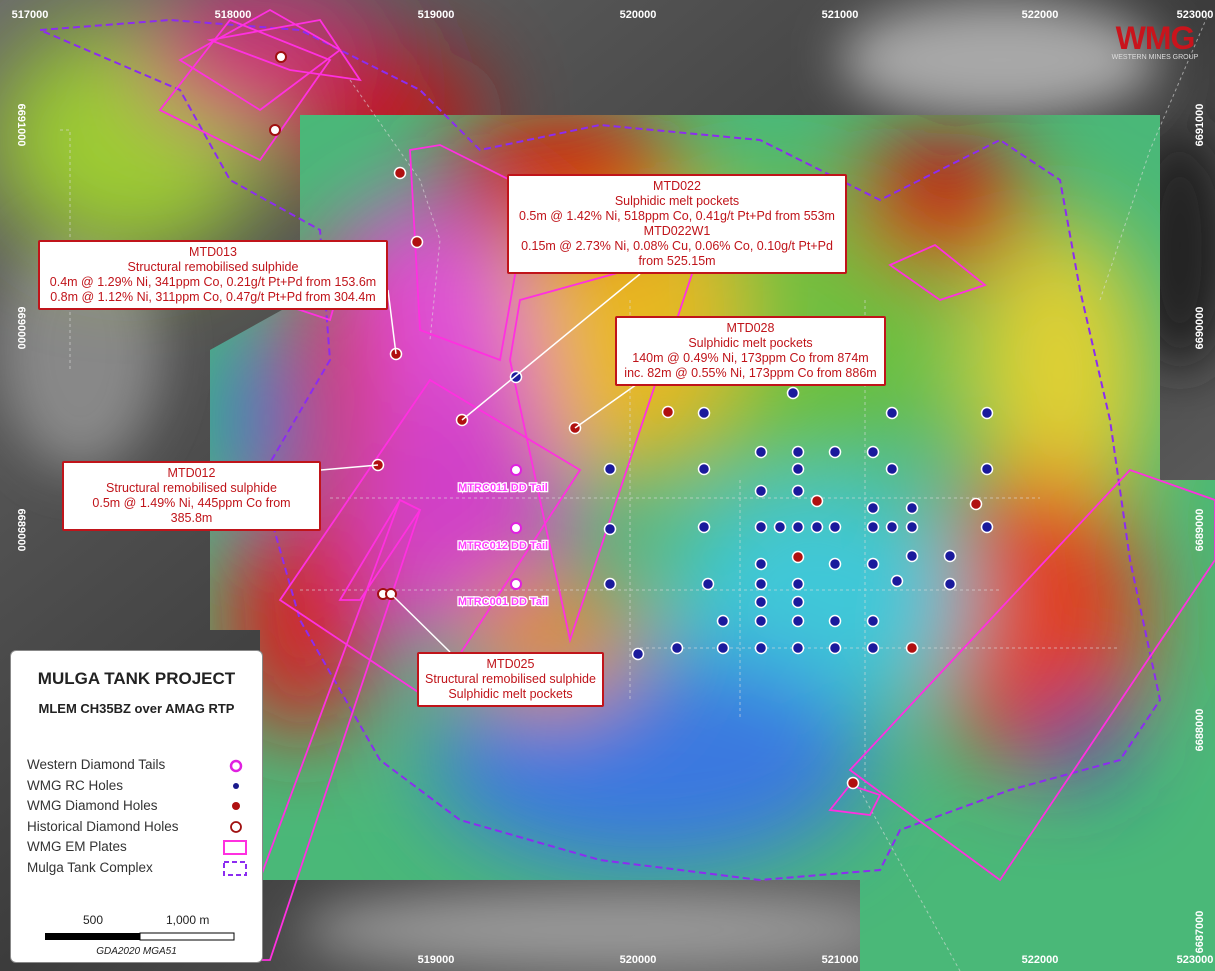  Describe the element at coordinates (191, 473) in the screenshot. I see `callout-line: MTD012` at that location.